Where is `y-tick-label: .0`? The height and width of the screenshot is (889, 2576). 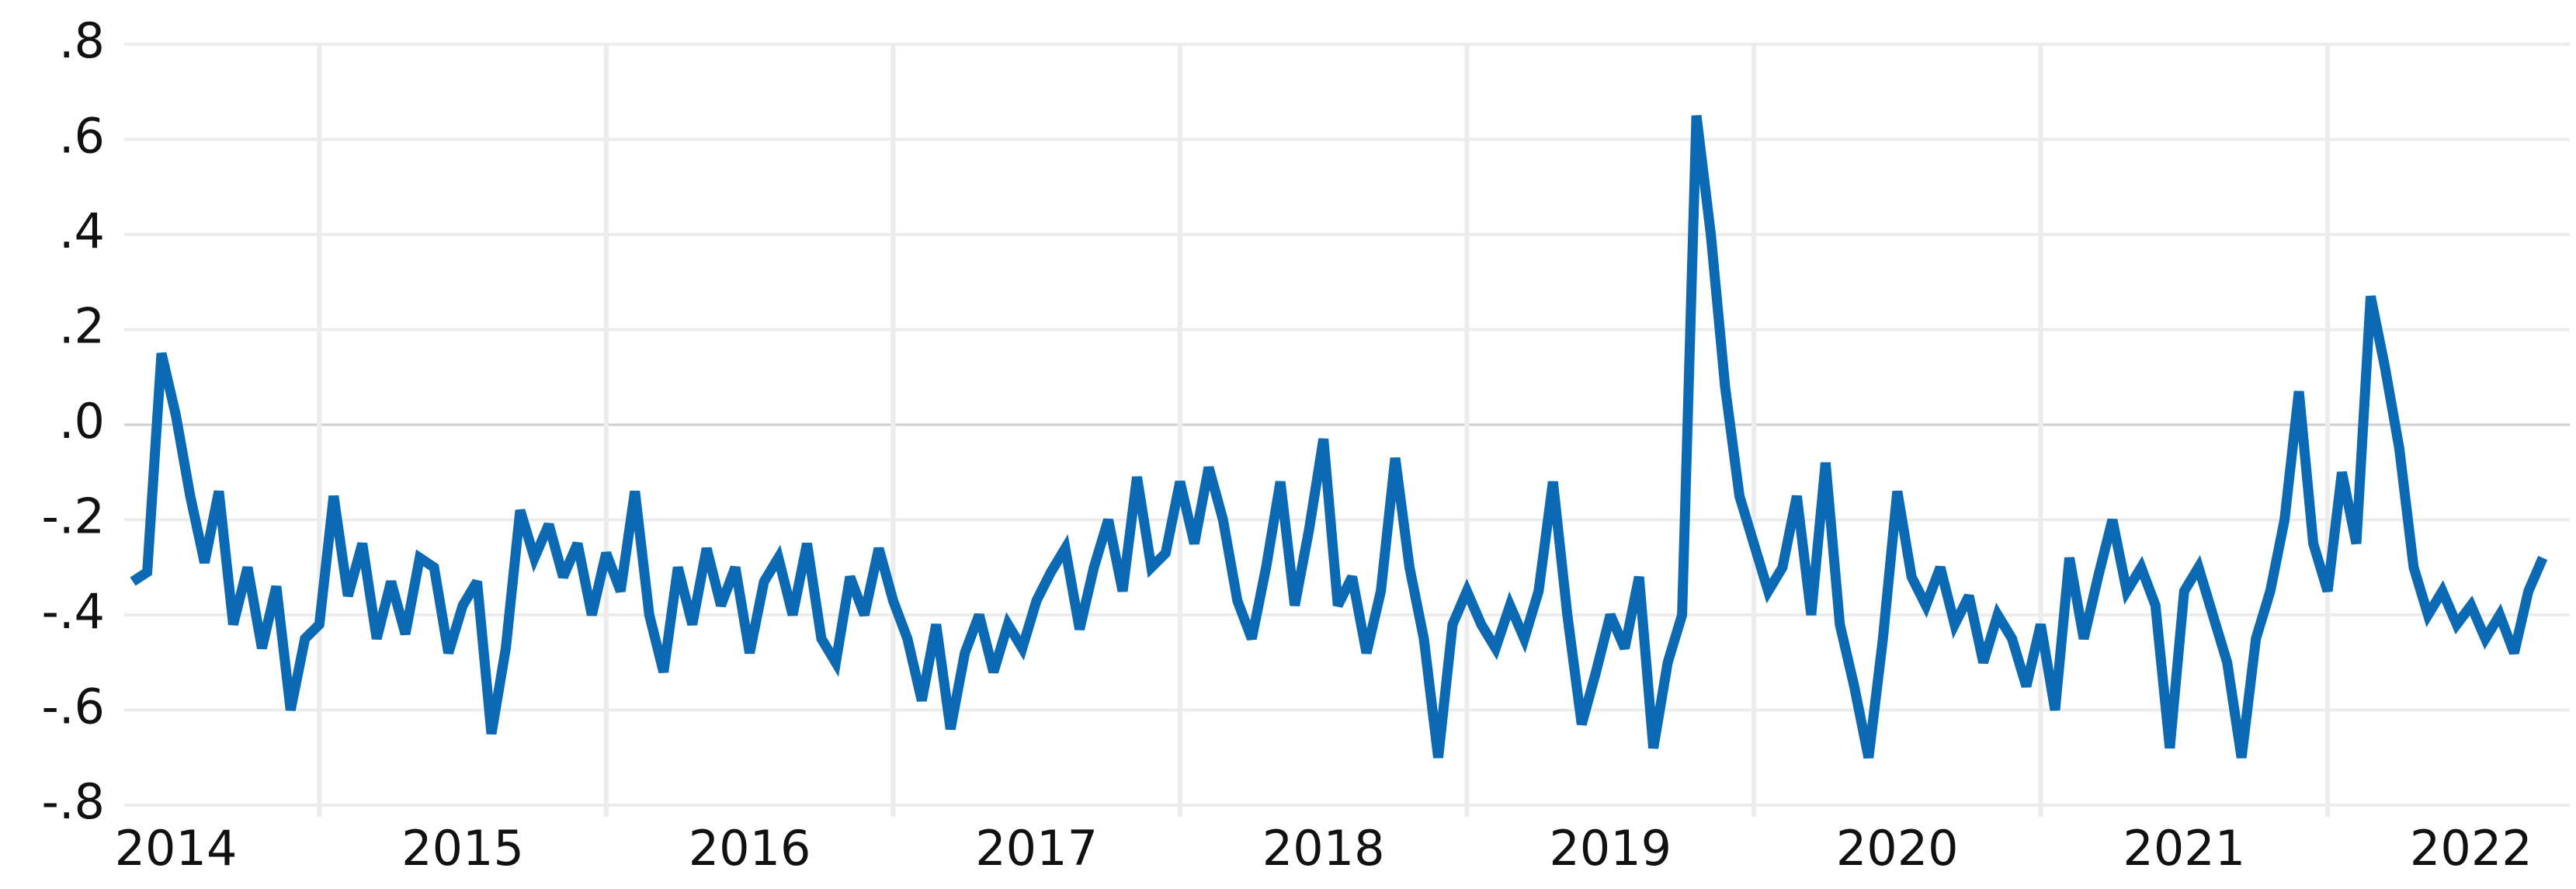 y-tick-label: .0 is located at coordinates (82, 421).